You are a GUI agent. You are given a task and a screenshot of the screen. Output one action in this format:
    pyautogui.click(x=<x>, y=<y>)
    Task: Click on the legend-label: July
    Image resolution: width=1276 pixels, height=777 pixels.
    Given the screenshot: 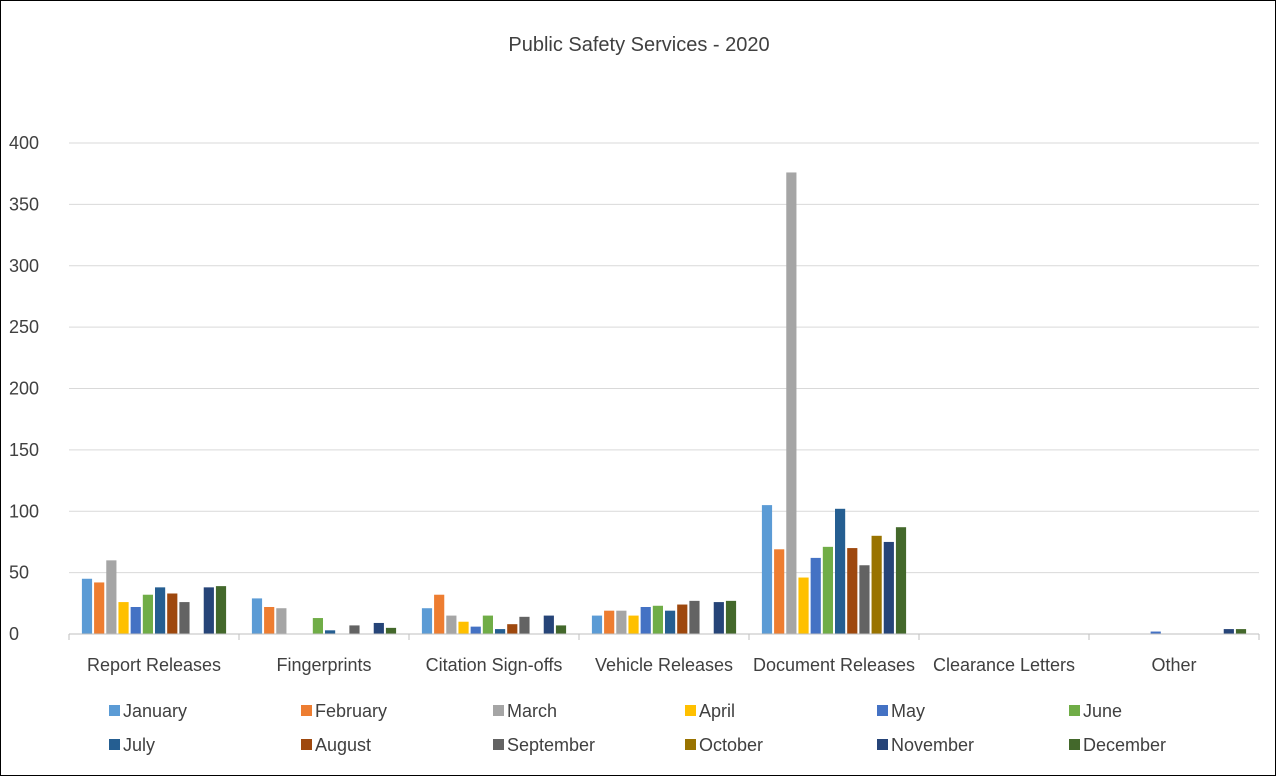 What is the action you would take?
    pyautogui.click(x=139, y=745)
    